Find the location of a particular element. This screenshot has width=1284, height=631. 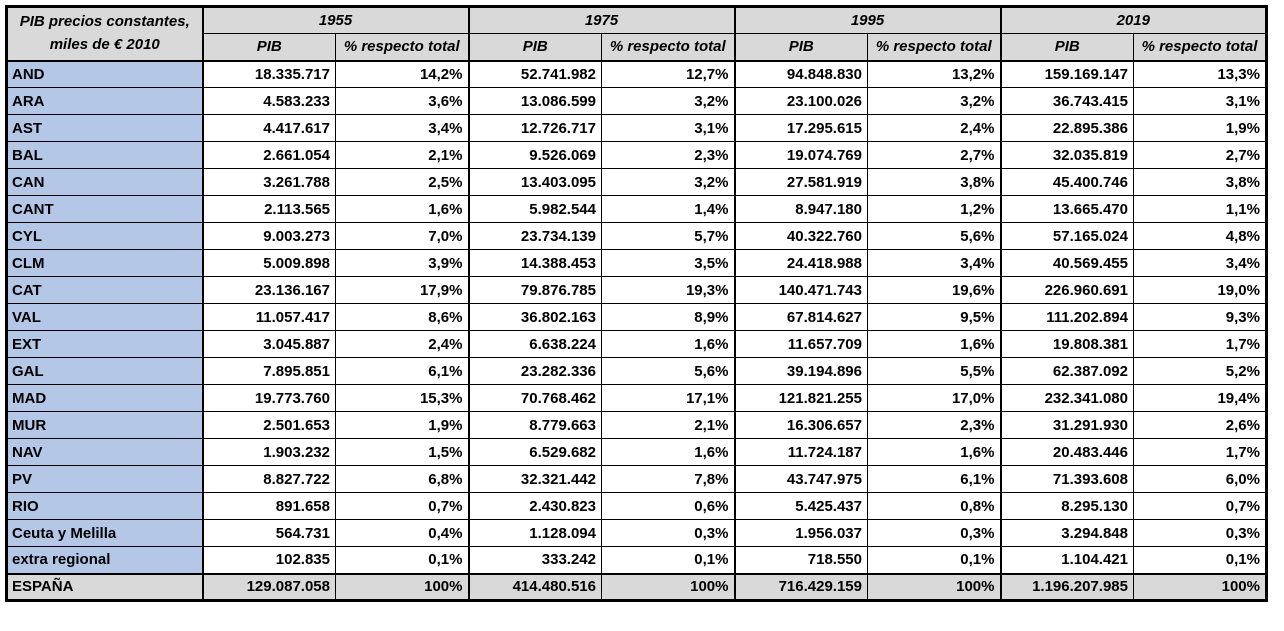

pib-value-cell: 17.295.615 is located at coordinates (800, 128).